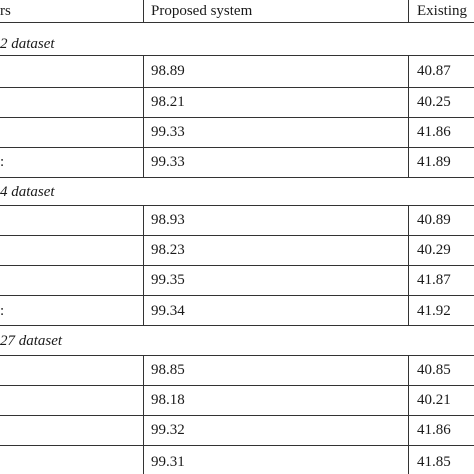 The width and height of the screenshot is (474, 474). Describe the element at coordinates (168, 370) in the screenshot. I see `proposed-value: 98.85` at that location.